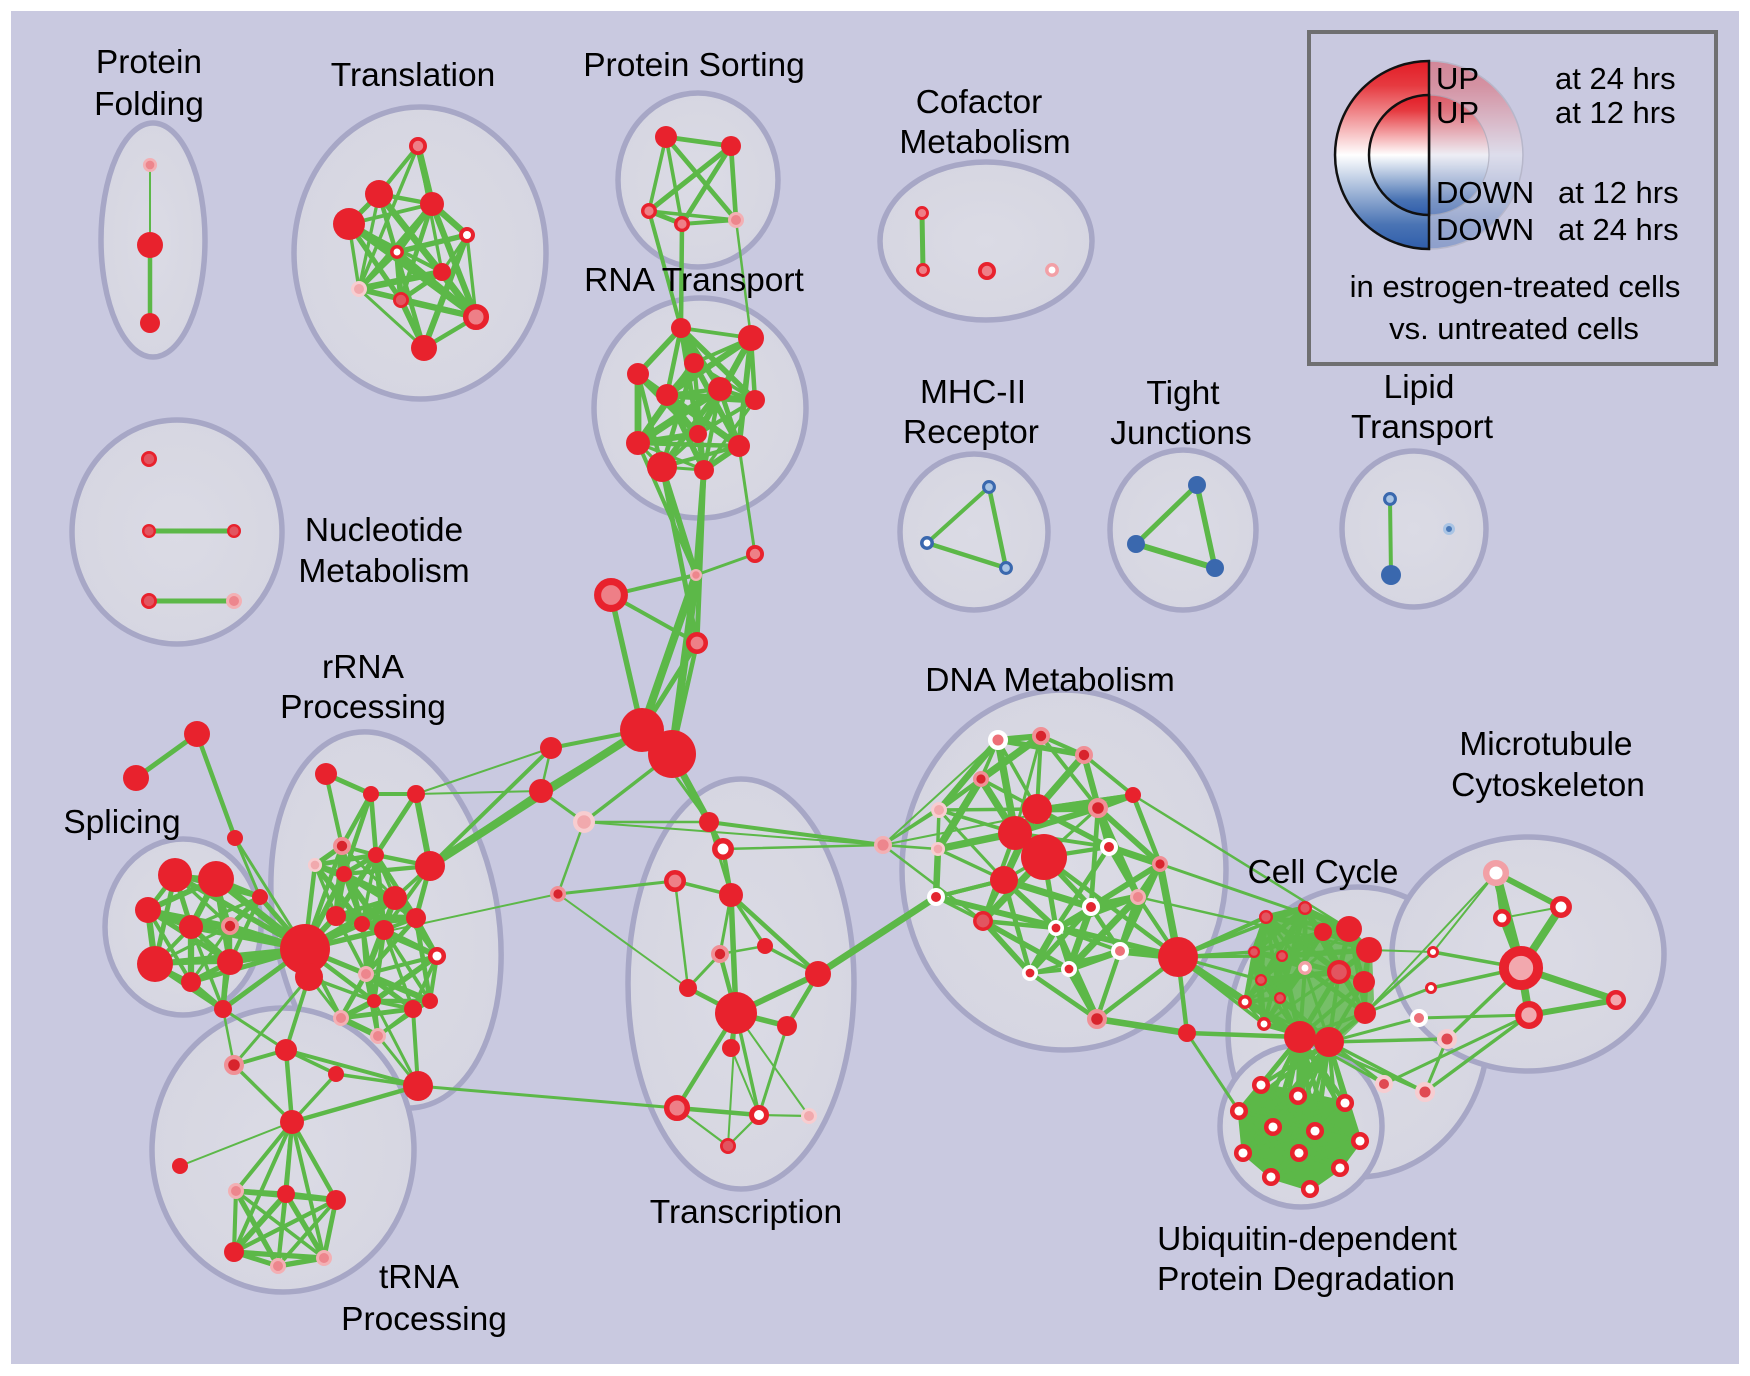 The image size is (1750, 1376). I want to click on svg-text: Receptor, so click(971, 432).